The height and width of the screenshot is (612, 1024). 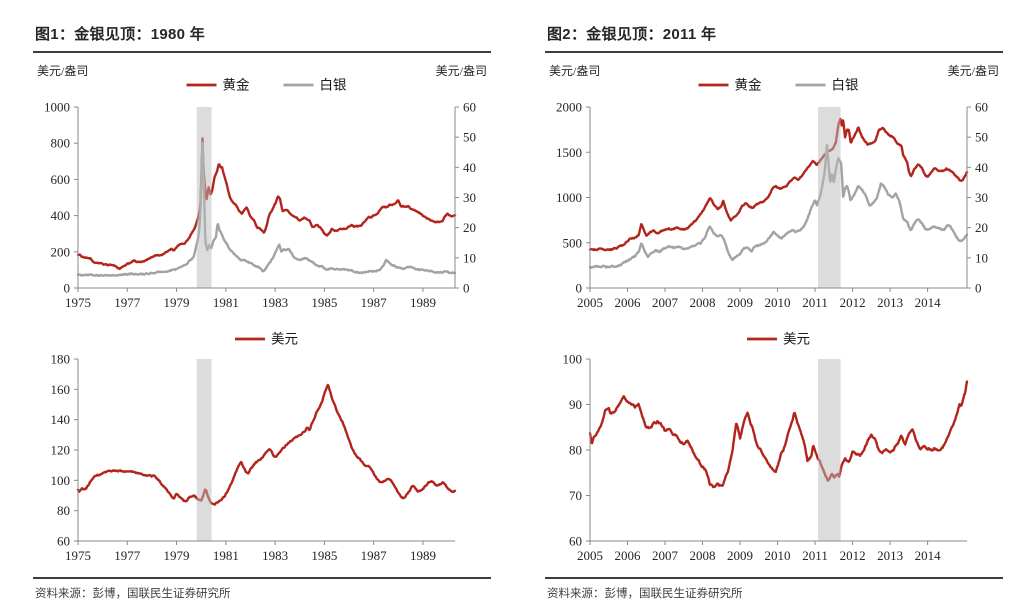 I want to click on y-tick-label: 800, so click(x=61, y=143).